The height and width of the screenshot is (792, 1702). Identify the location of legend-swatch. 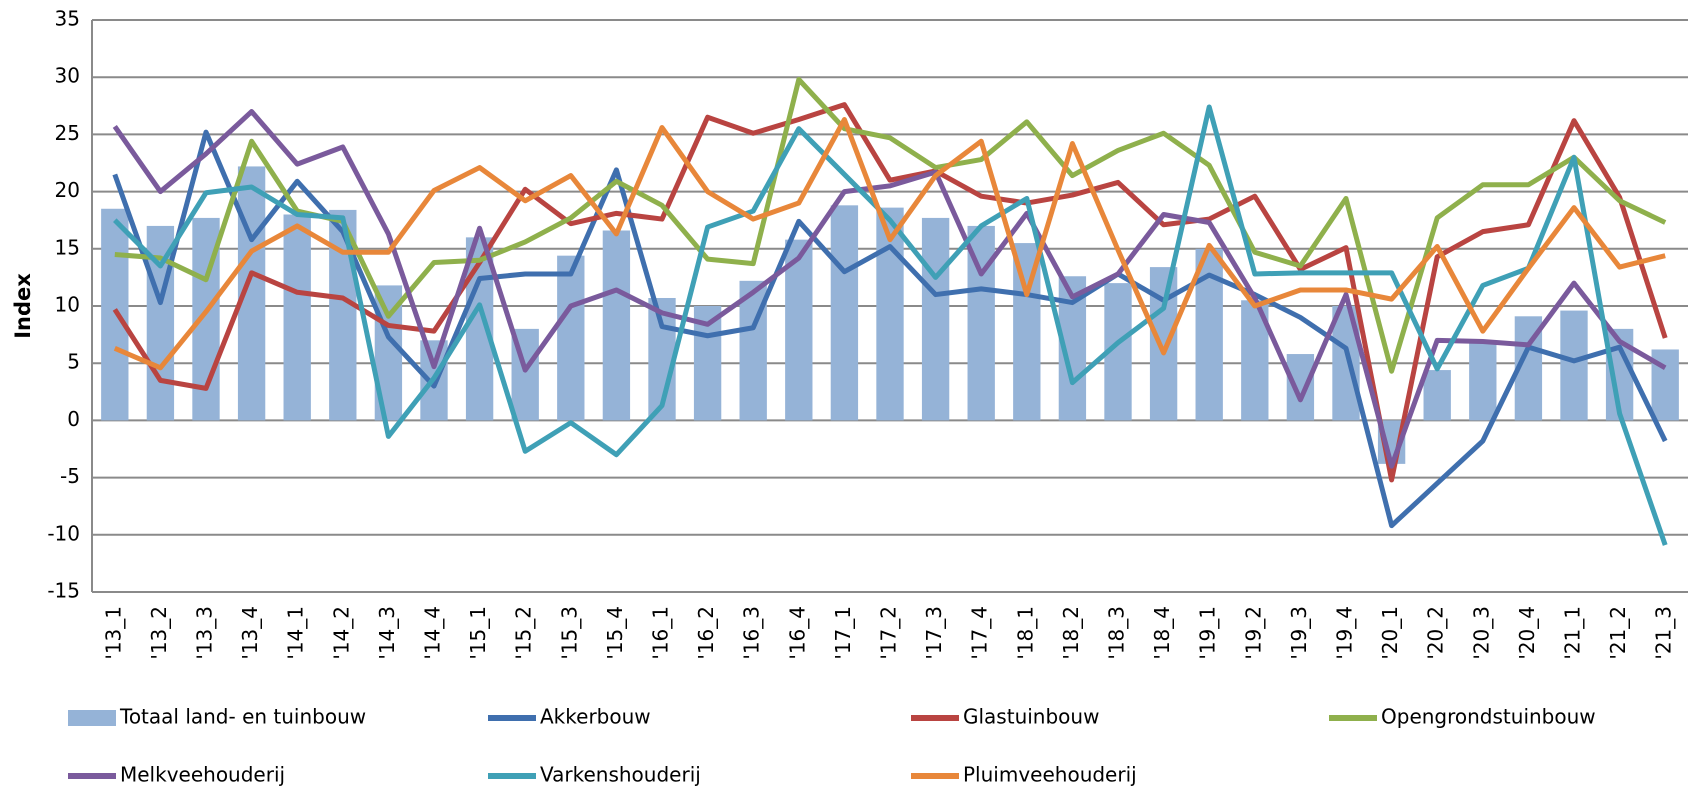
(92, 718).